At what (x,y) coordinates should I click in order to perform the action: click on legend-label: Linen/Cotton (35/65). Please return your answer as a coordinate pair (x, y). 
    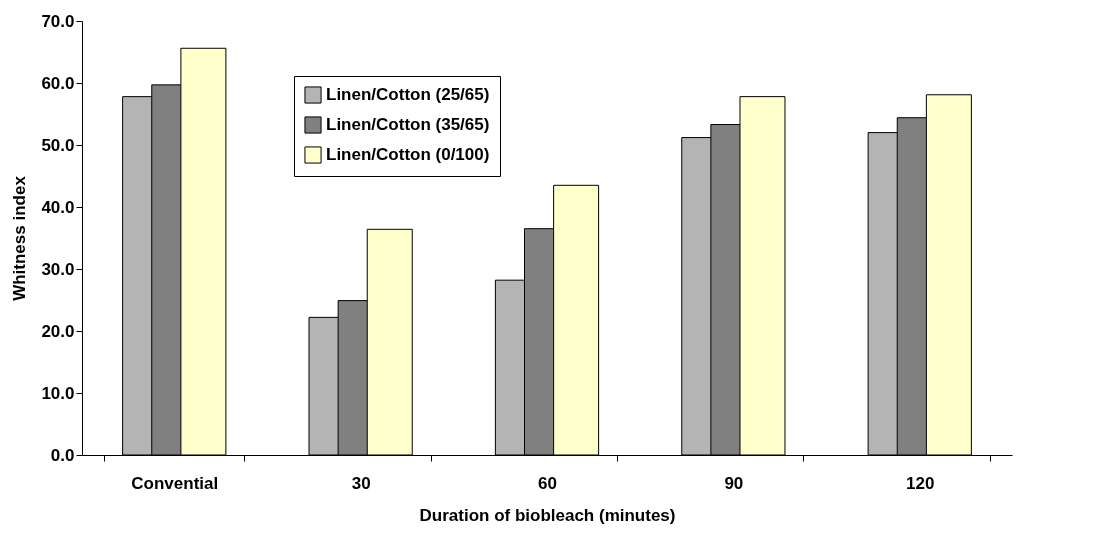
    Looking at the image, I should click on (408, 124).